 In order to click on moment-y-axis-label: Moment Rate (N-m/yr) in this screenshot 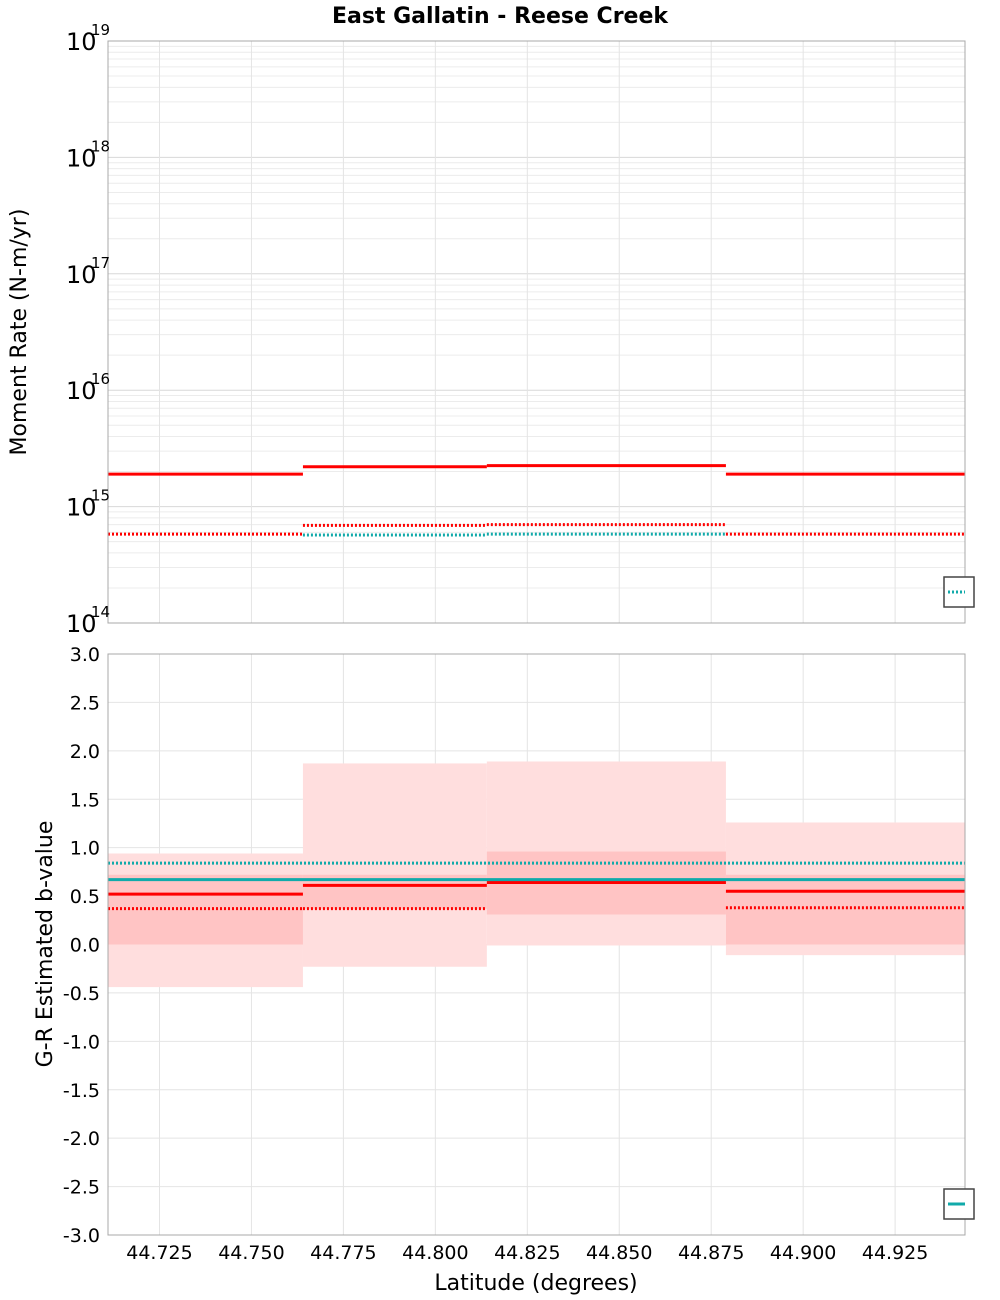, I will do `click(19, 332)`.